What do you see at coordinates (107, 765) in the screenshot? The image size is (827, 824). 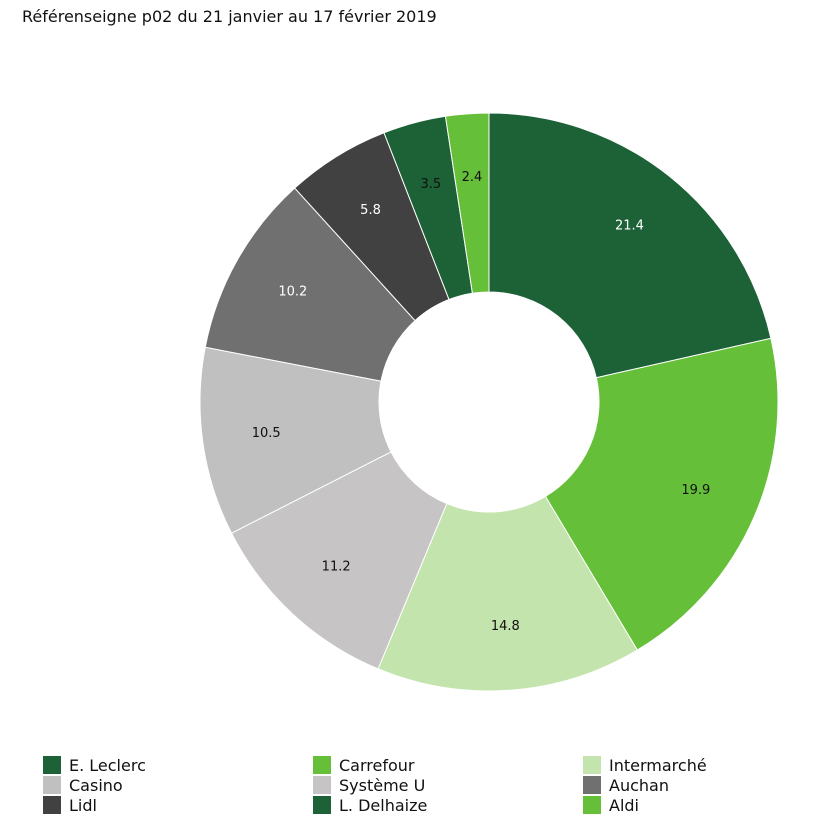 I see `legend-label: E. Leclerc` at bounding box center [107, 765].